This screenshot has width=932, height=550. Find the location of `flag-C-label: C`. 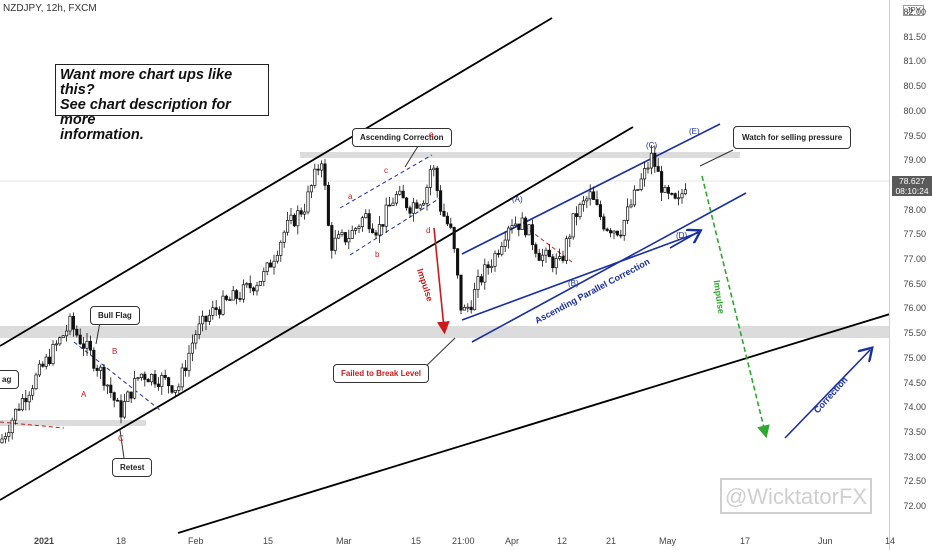

flag-C-label: C is located at coordinates (121, 438).